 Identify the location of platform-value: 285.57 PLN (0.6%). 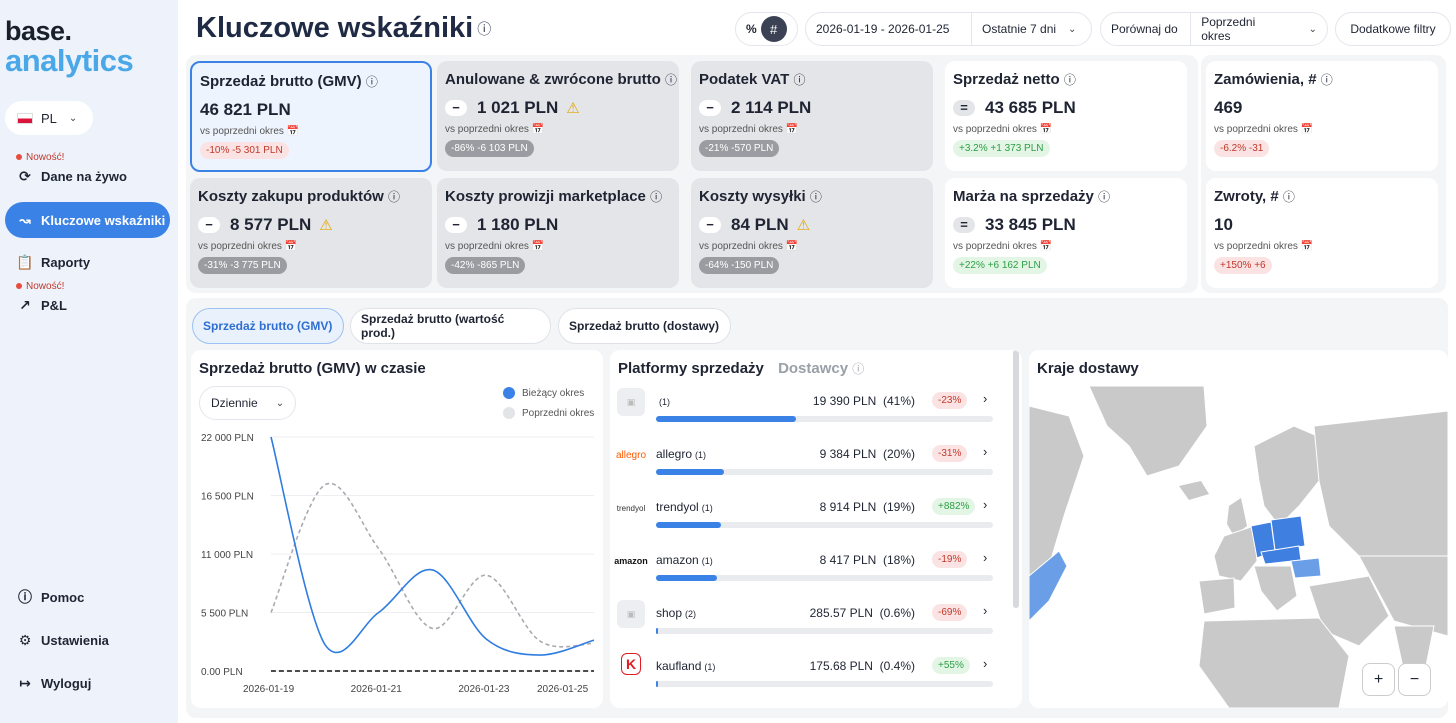
(862, 613).